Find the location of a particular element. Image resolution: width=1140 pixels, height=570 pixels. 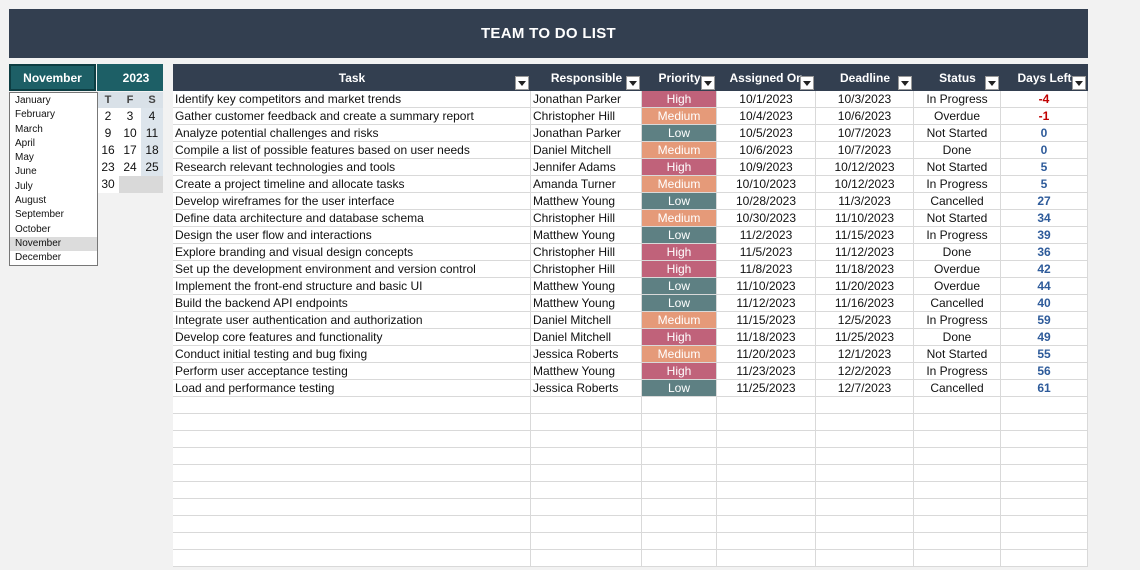

calendar-day: 16 is located at coordinates (108, 150).